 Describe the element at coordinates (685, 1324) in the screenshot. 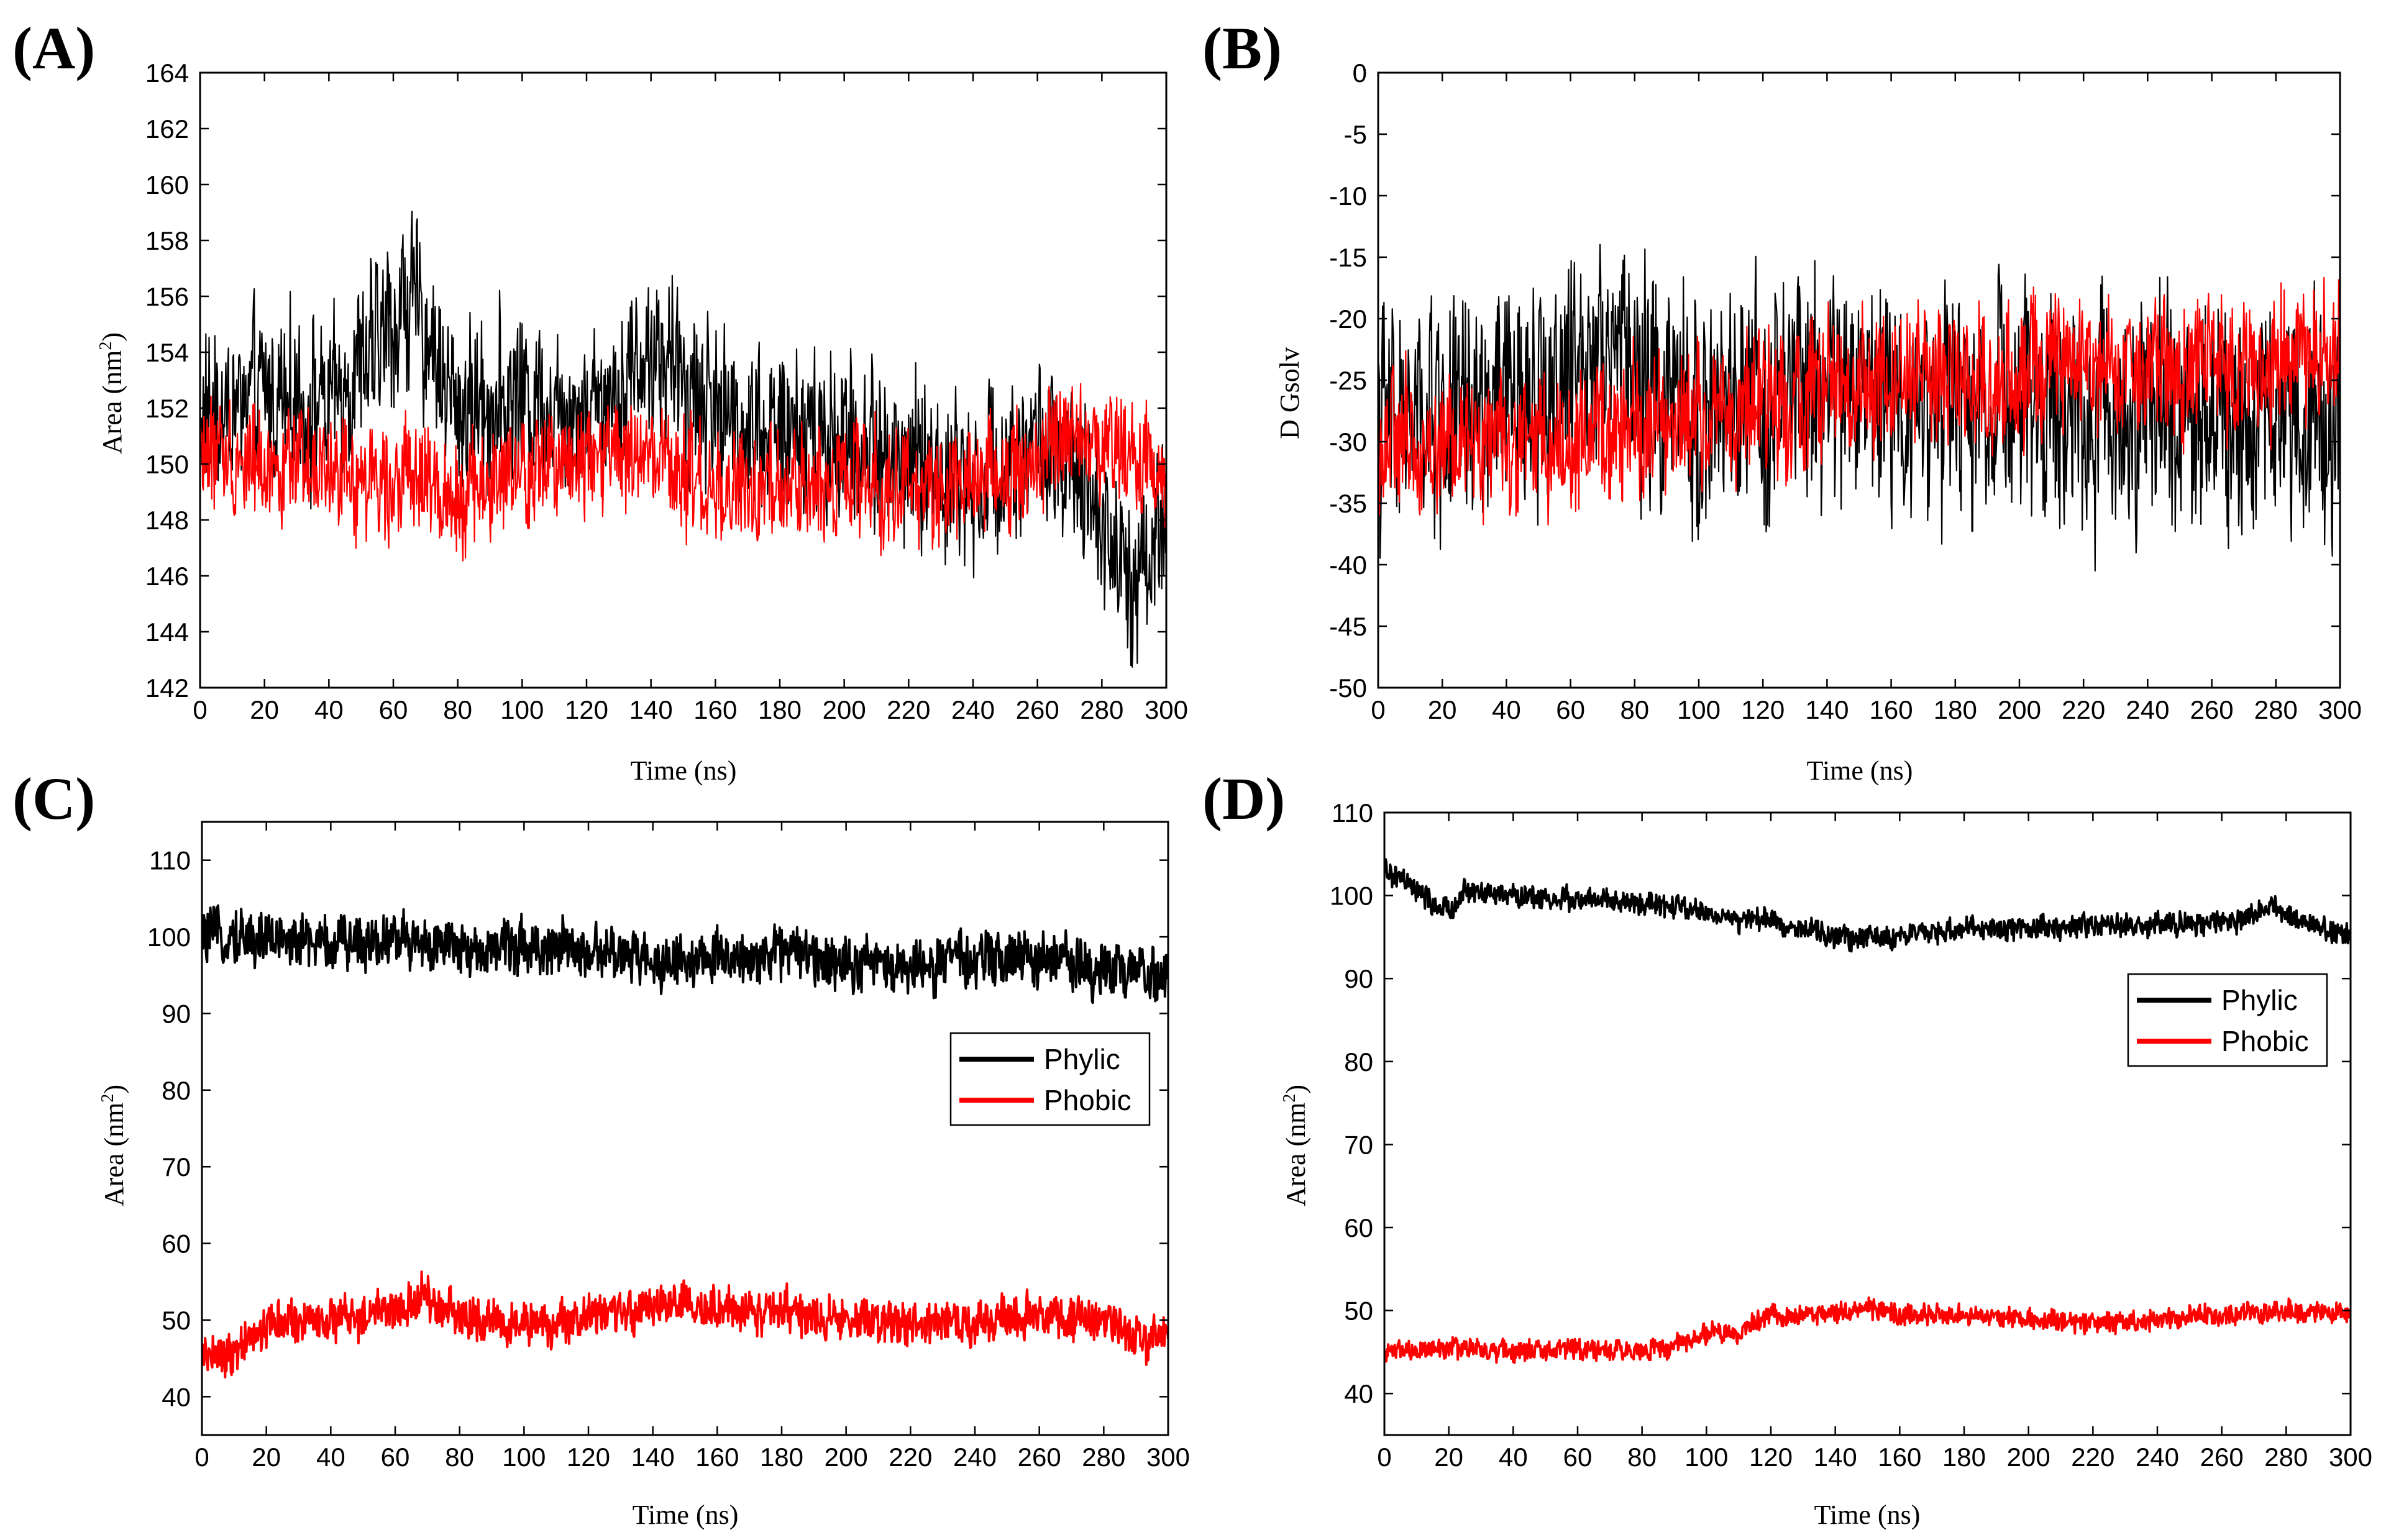

I see `panel-c-series-phobic-line` at that location.